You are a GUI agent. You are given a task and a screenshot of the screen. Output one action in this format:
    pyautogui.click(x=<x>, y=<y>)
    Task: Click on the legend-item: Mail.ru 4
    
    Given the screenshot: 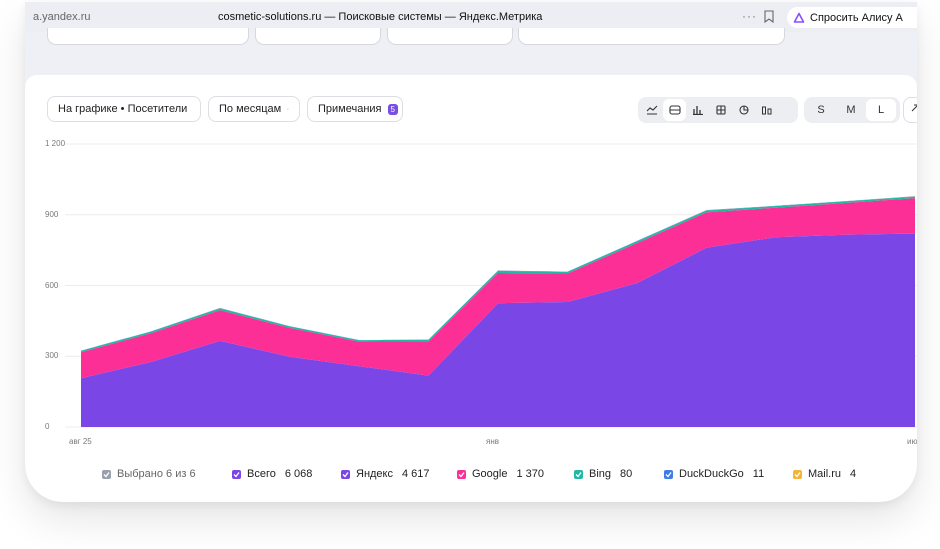 What is the action you would take?
    pyautogui.click(x=824, y=474)
    